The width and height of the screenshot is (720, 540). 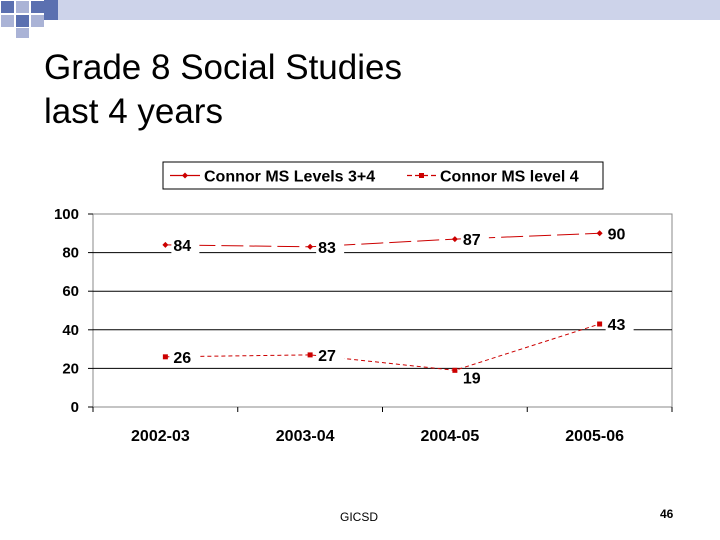 What do you see at coordinates (617, 325) in the screenshot?
I see `data-label: 43` at bounding box center [617, 325].